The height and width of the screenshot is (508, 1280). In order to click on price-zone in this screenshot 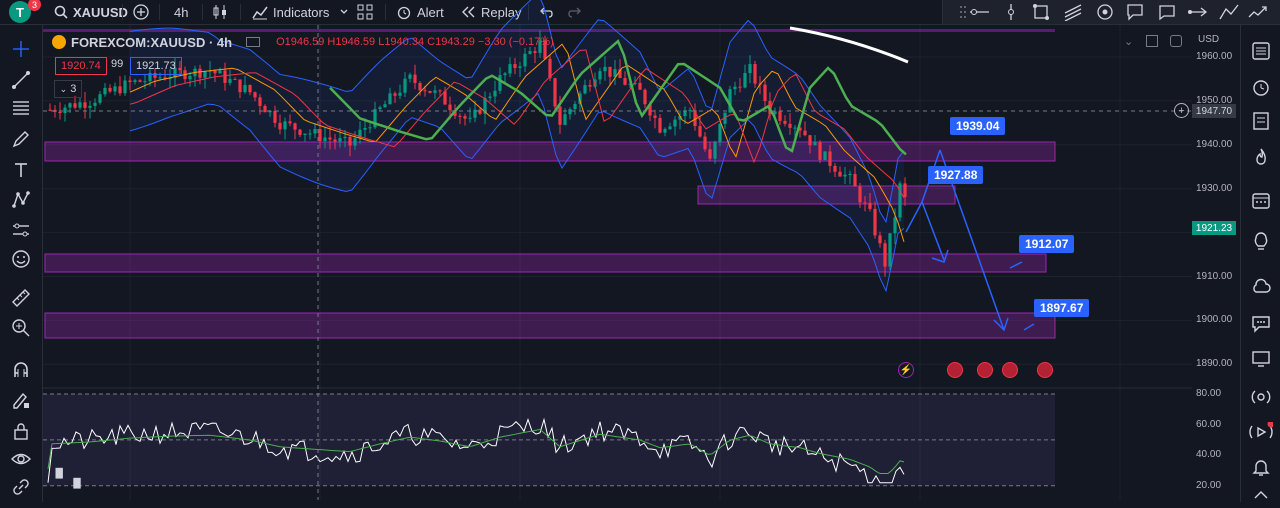, I will do `click(550, 325)`.